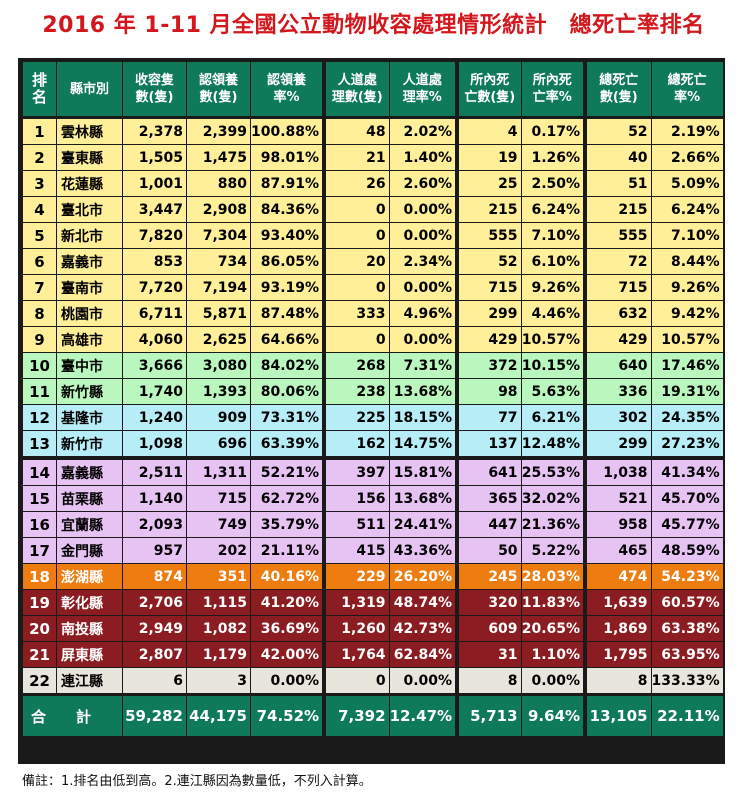 The width and height of the screenshot is (747, 800). I want to click on cell-total-death: 1,639, so click(617, 602).